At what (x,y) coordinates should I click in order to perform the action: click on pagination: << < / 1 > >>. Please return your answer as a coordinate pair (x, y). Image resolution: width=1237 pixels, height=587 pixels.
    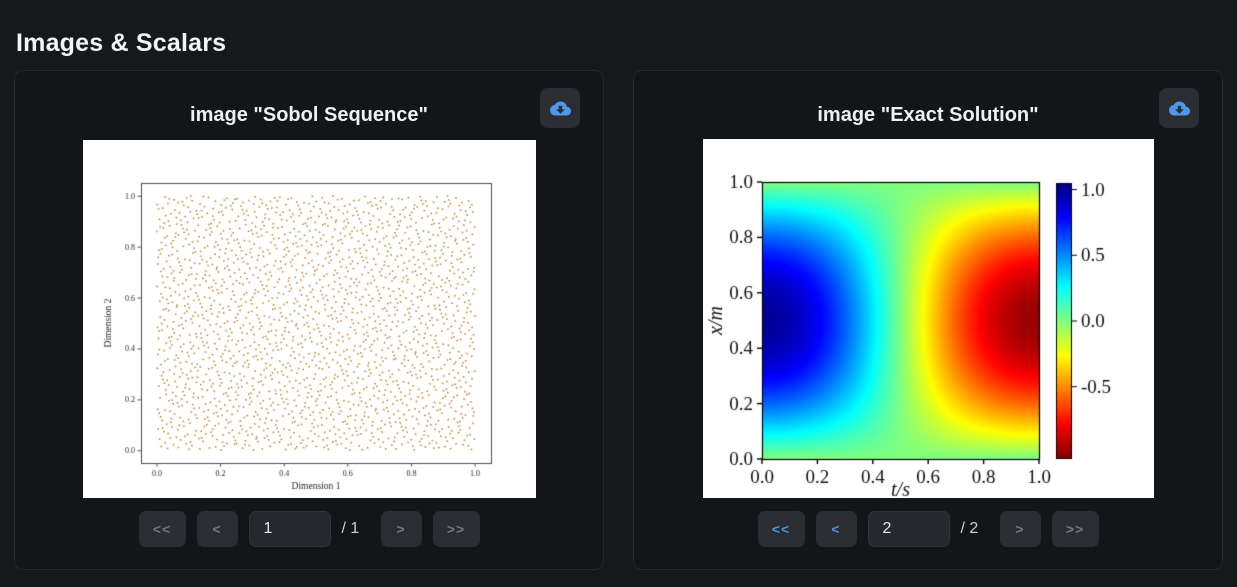
    Looking at the image, I should click on (309, 529).